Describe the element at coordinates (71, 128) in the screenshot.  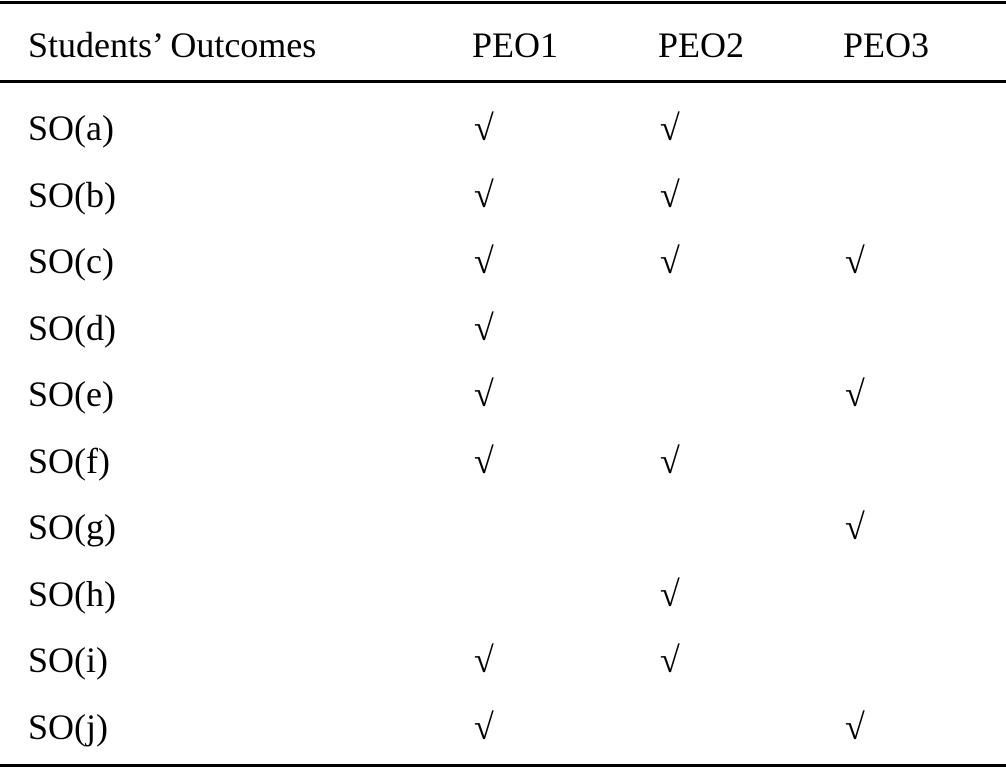
I see `row-label: SO(a)` at that location.